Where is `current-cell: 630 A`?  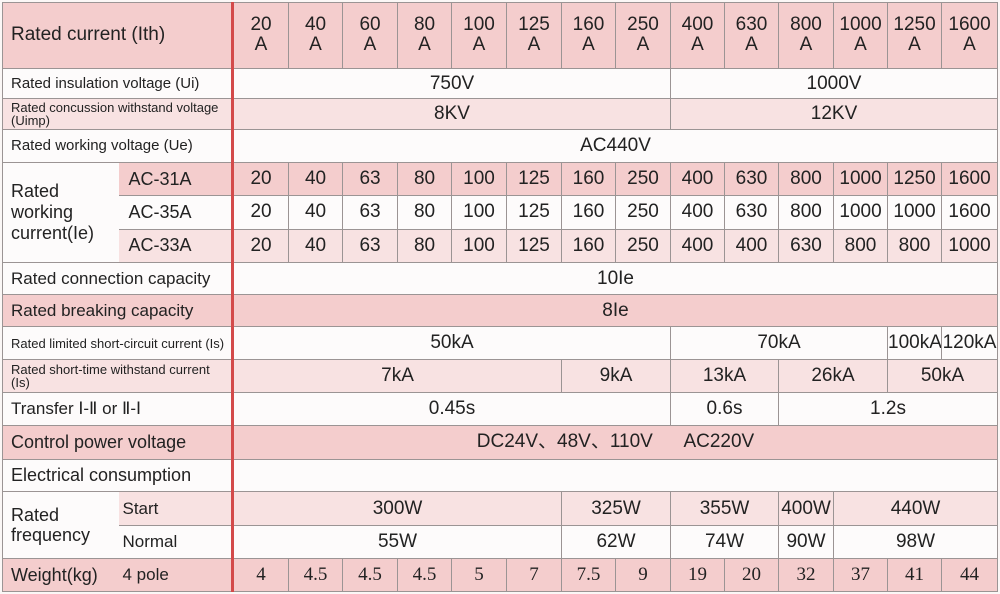
current-cell: 630 A is located at coordinates (752, 35).